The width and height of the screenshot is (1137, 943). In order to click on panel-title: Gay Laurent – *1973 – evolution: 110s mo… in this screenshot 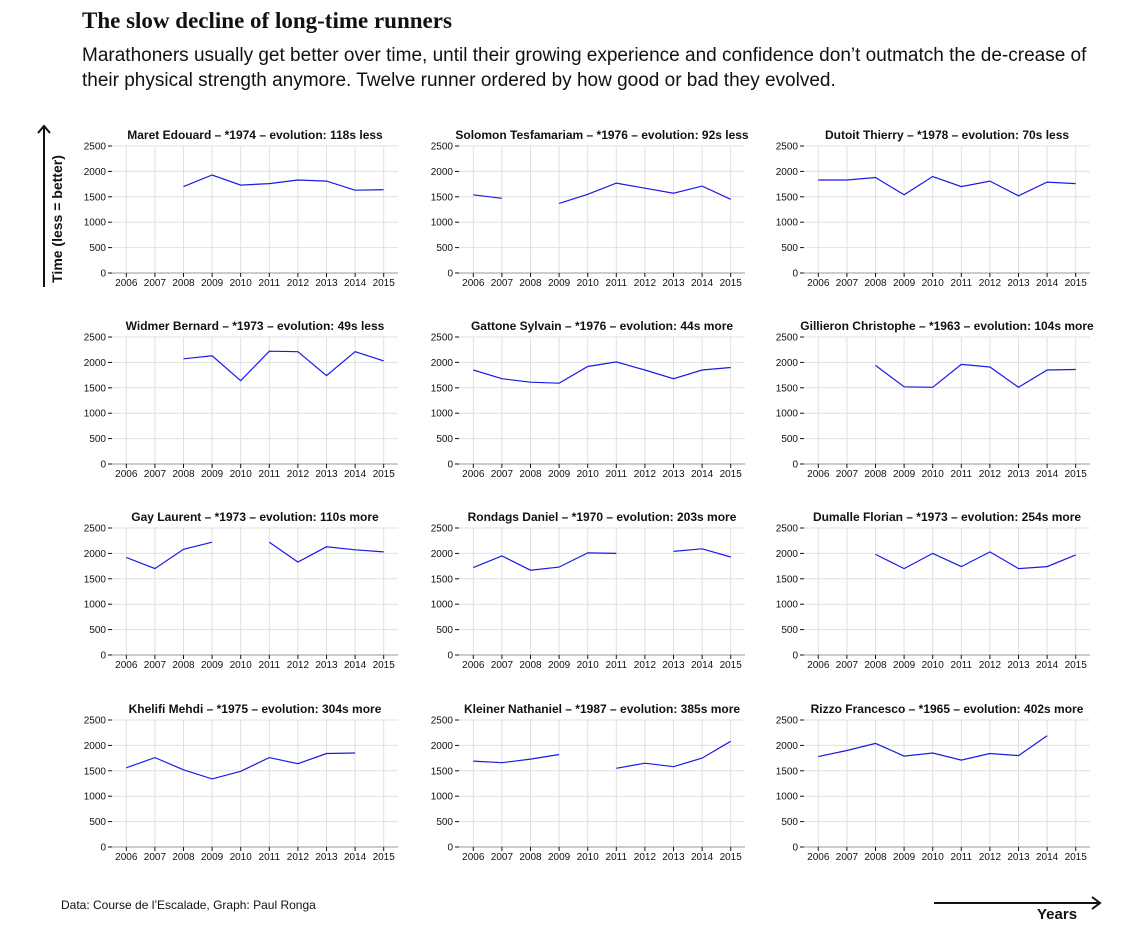, I will do `click(255, 517)`.